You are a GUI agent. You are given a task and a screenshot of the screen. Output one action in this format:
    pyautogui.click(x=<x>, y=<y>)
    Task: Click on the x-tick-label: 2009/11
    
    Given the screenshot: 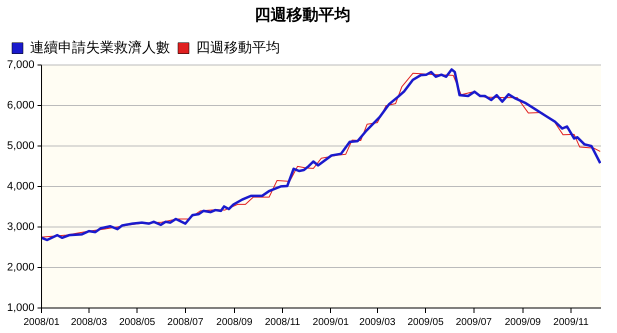 What is the action you would take?
    pyautogui.click(x=571, y=322)
    